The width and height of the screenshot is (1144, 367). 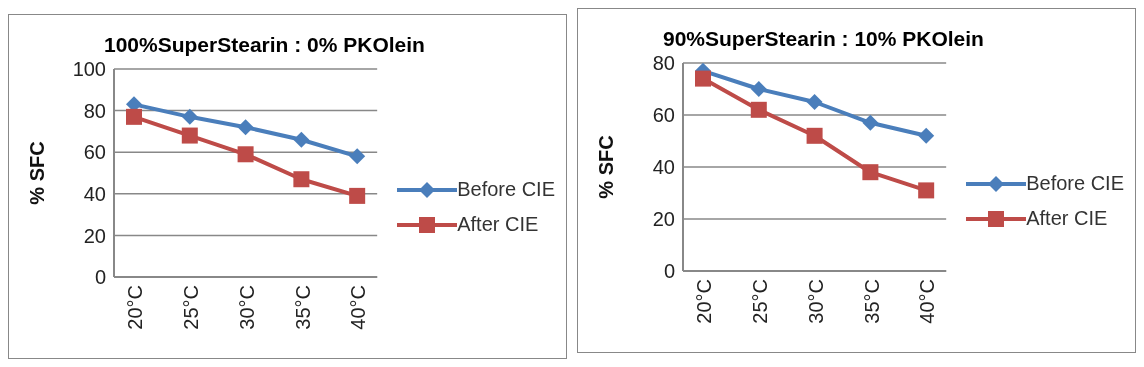 I want to click on y-tick-label: 100, so click(x=89, y=69).